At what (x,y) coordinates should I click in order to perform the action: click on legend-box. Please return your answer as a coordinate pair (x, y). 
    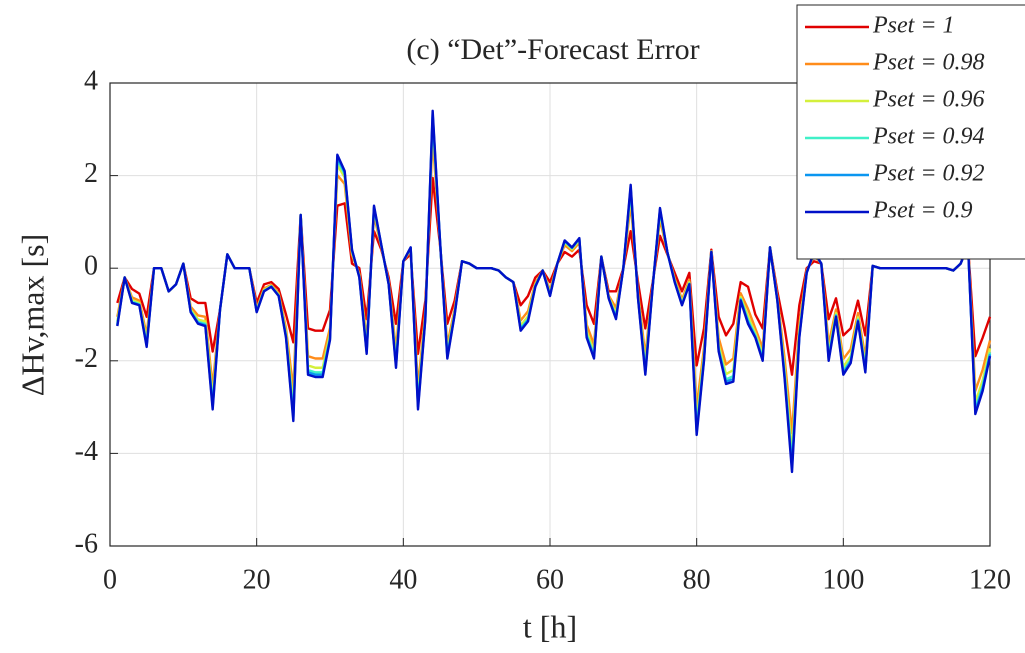
    Looking at the image, I should click on (910, 132).